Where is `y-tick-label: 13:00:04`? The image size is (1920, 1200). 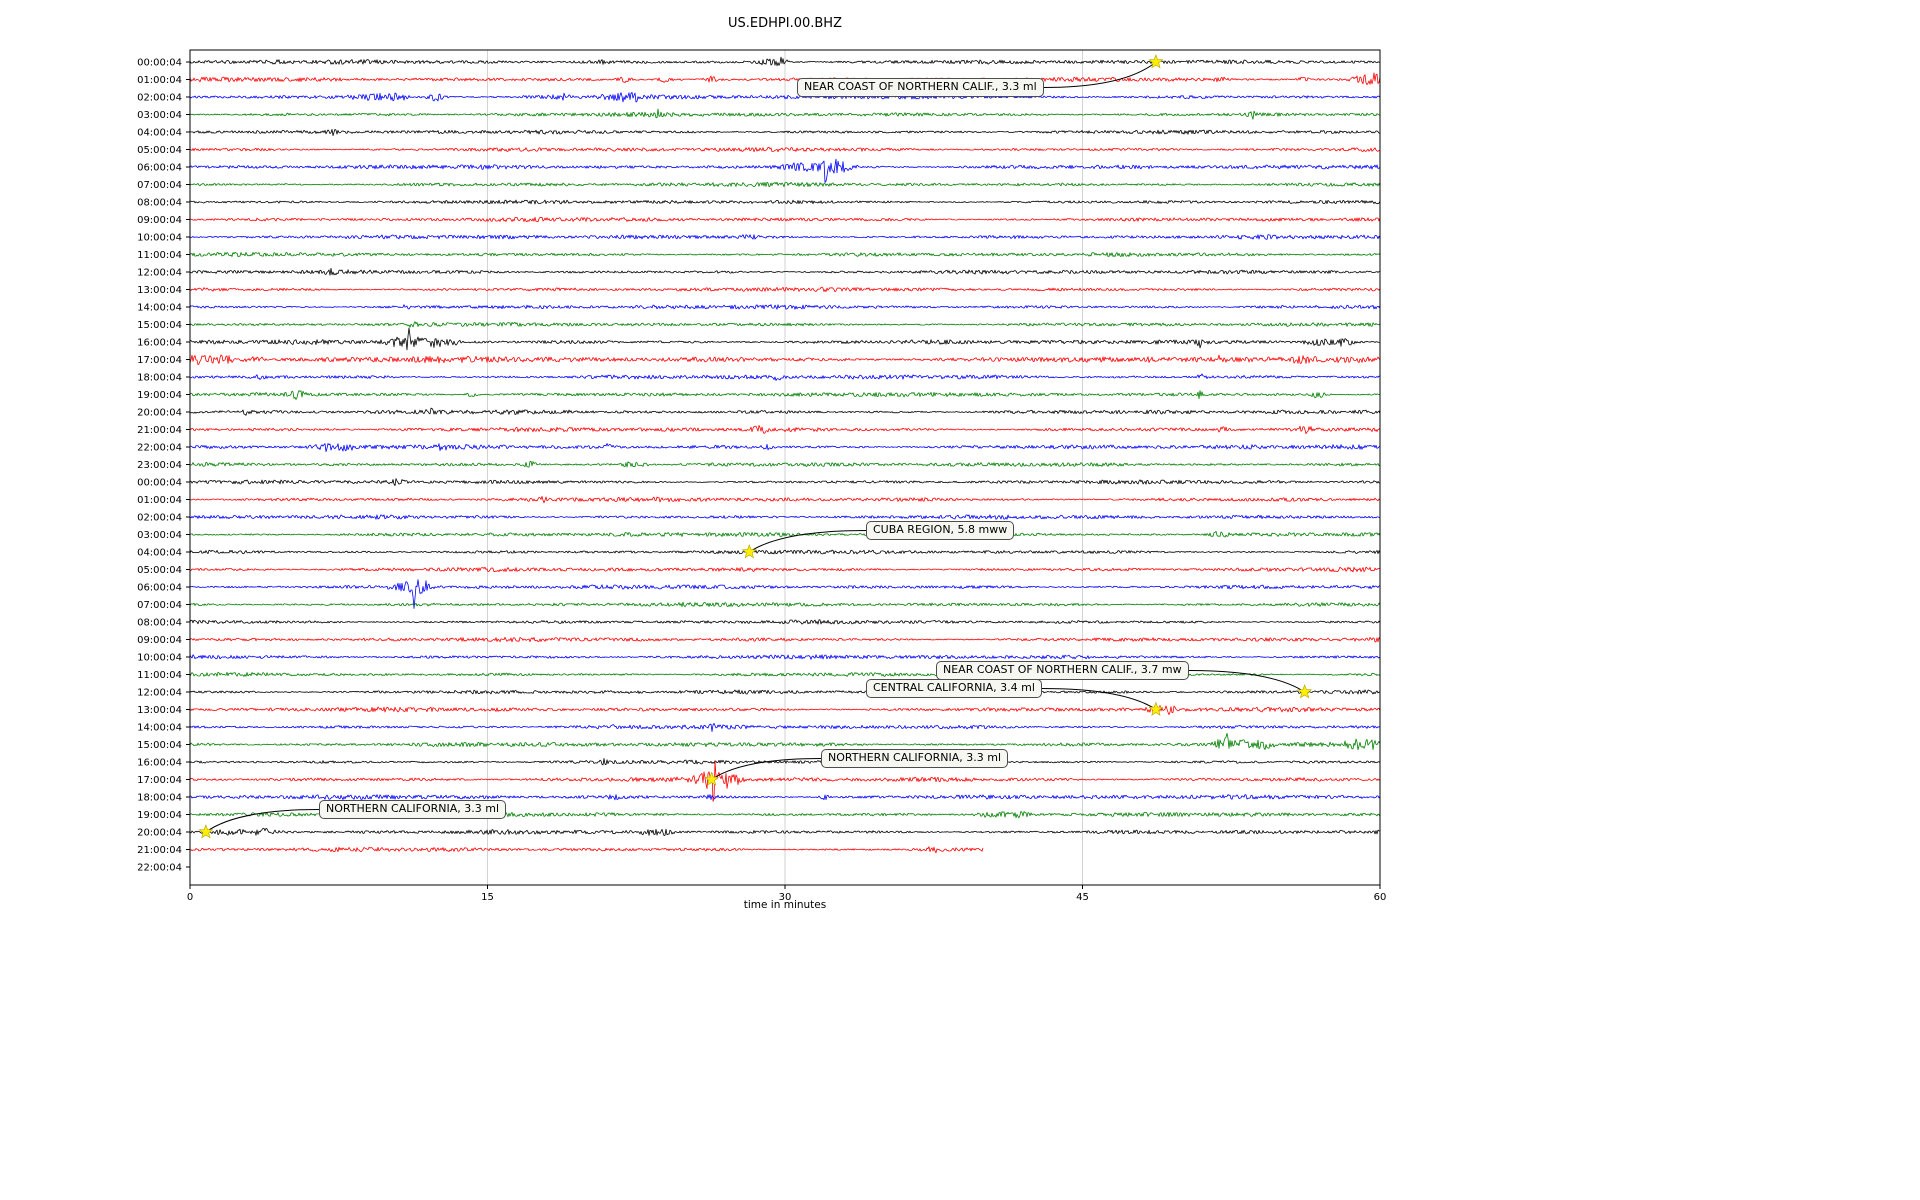 y-tick-label: 13:00:04 is located at coordinates (159, 290).